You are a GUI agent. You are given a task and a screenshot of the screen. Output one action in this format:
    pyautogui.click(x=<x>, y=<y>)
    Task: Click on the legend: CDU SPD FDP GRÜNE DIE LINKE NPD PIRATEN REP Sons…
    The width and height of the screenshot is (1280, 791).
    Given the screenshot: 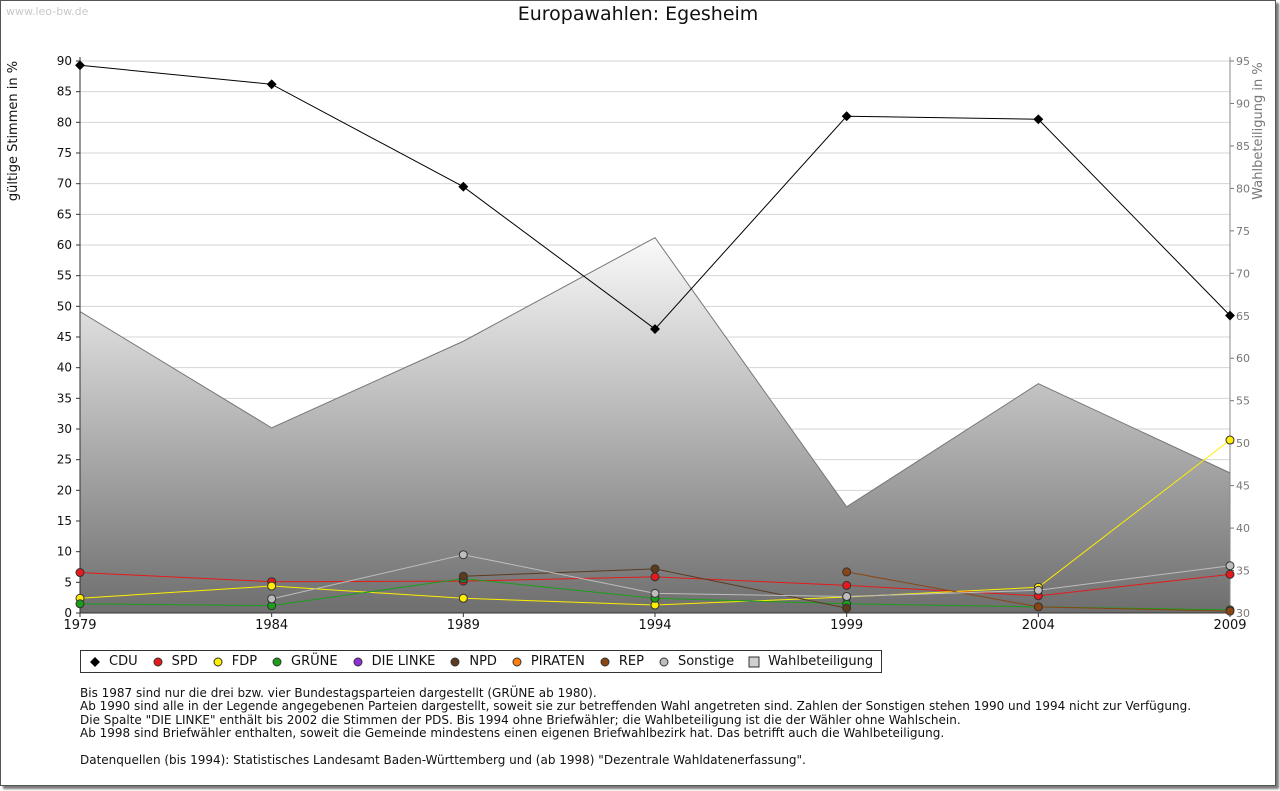 What is the action you would take?
    pyautogui.click(x=481, y=661)
    